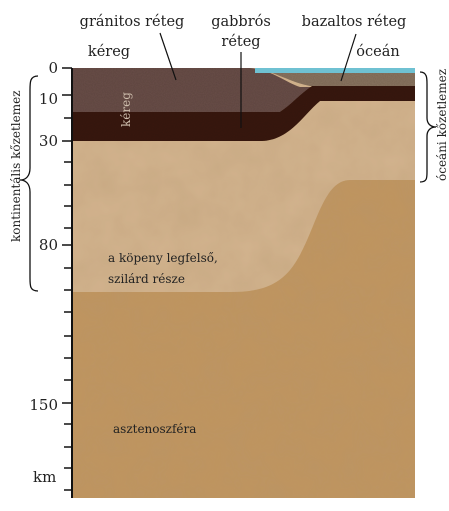 The width and height of the screenshot is (449, 511). I want to click on tick-label-10: 10, so click(48, 99).